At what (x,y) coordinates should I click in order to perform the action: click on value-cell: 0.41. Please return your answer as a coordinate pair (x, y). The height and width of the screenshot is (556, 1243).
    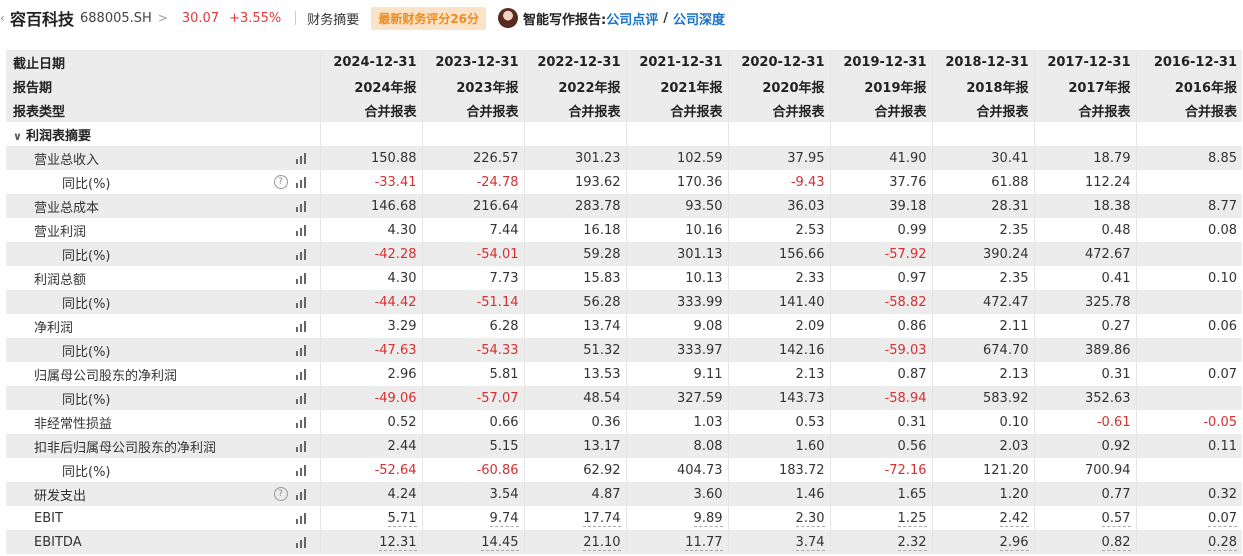
    Looking at the image, I should click on (1084, 278).